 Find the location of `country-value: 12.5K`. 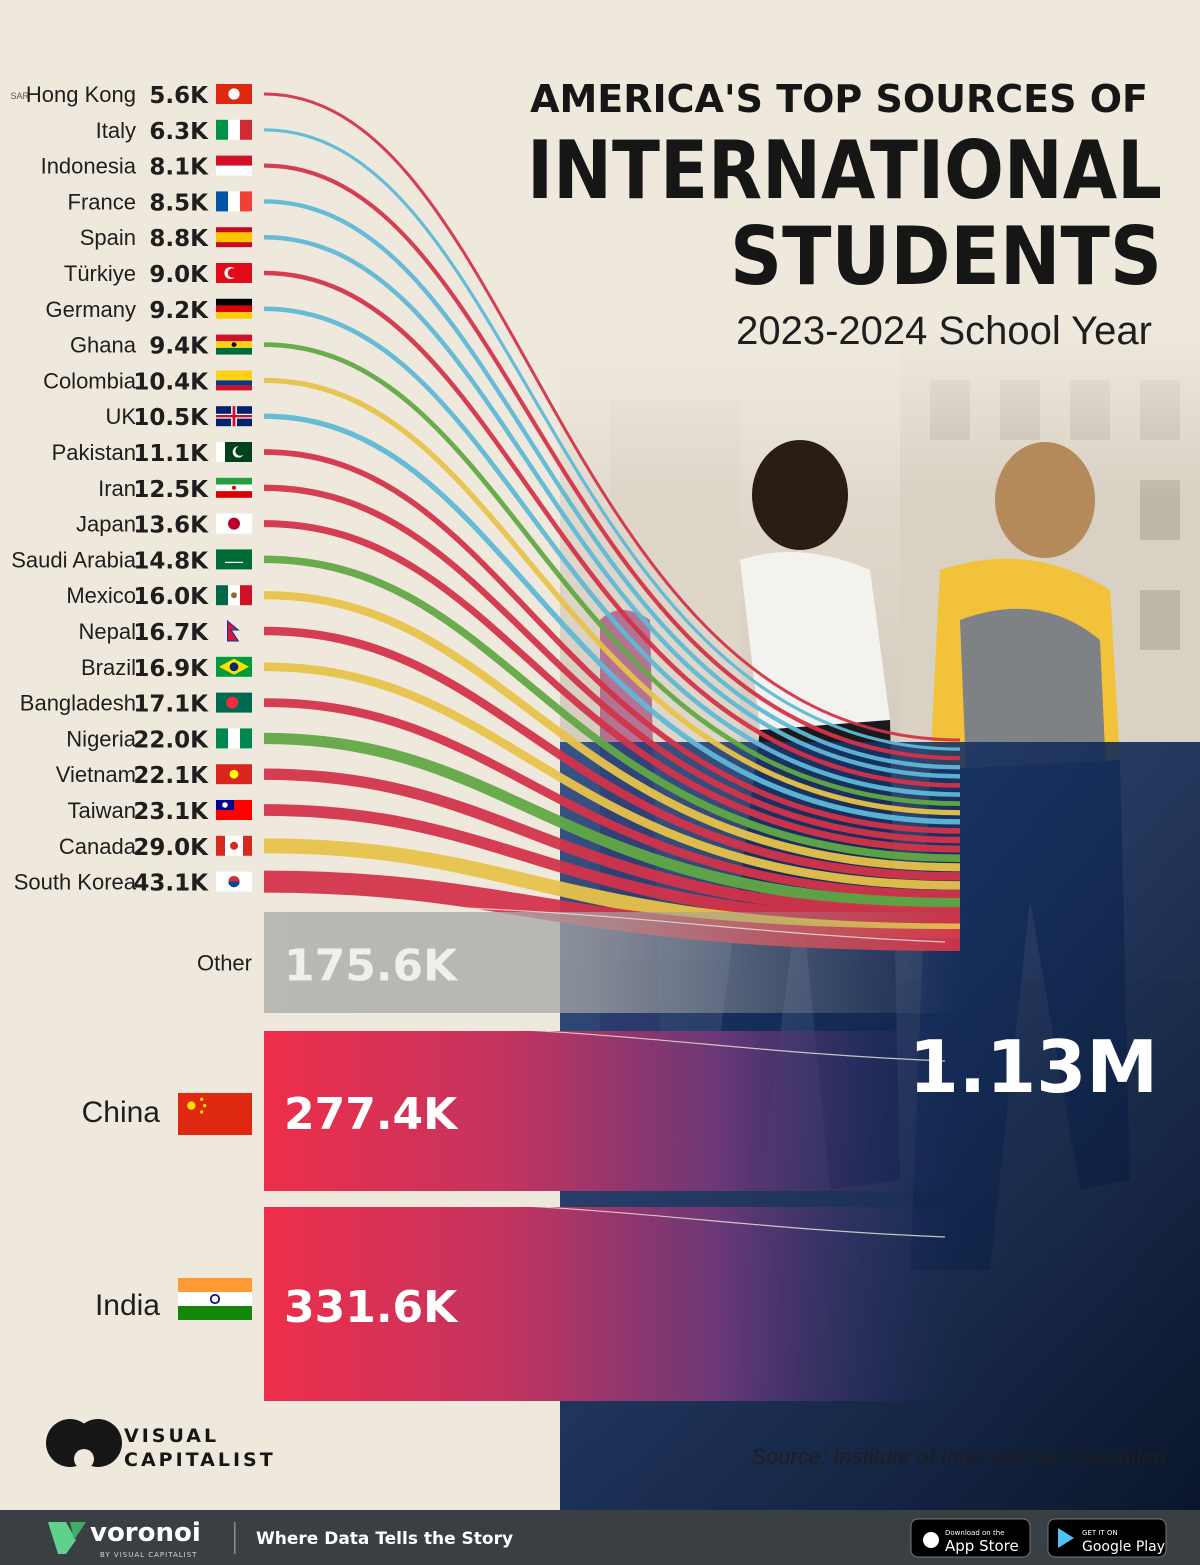

country-value: 12.5K is located at coordinates (171, 490).